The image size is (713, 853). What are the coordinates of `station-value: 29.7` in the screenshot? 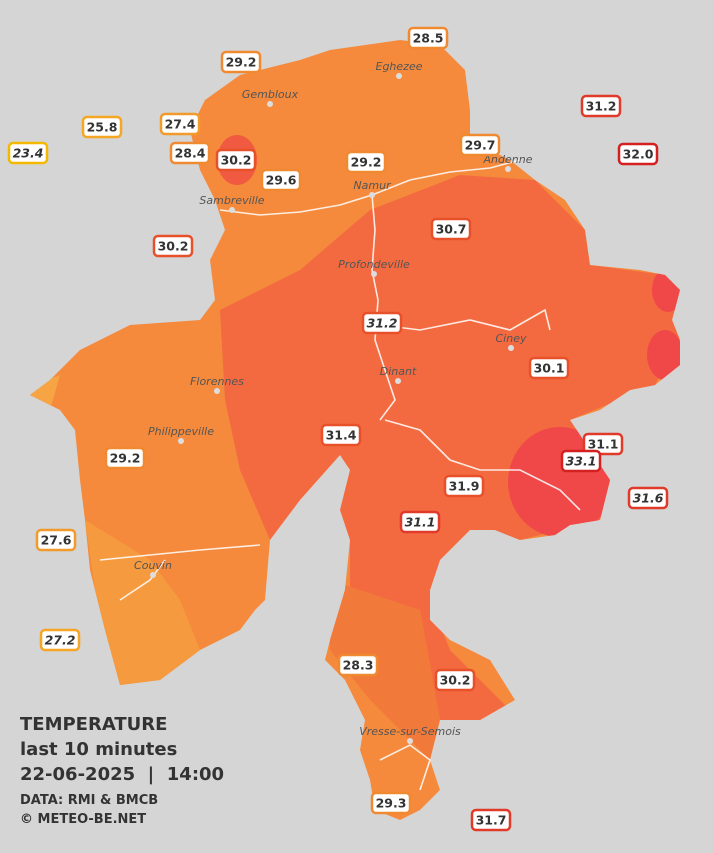 It's located at (480, 145).